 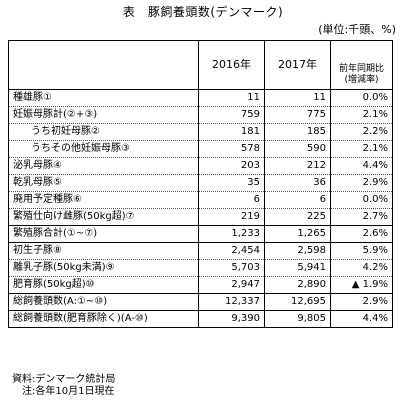 What do you see at coordinates (103, 115) in the screenshot?
I see `row-label: 妊娠母豚計(②+③)` at bounding box center [103, 115].